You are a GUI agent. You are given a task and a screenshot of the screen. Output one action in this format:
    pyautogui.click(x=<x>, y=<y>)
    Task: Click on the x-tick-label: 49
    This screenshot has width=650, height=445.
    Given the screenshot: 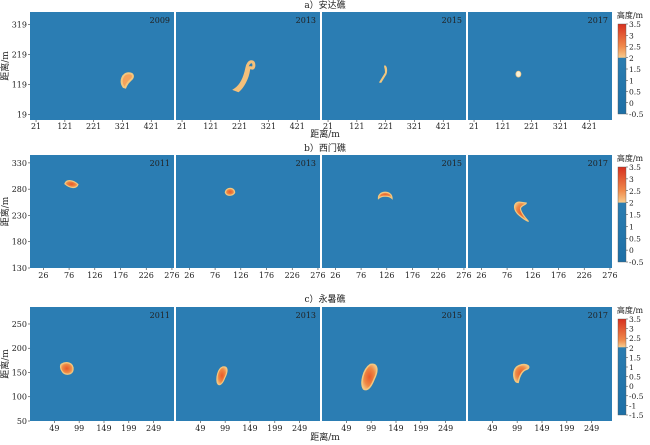 What is the action you would take?
    pyautogui.click(x=492, y=428)
    